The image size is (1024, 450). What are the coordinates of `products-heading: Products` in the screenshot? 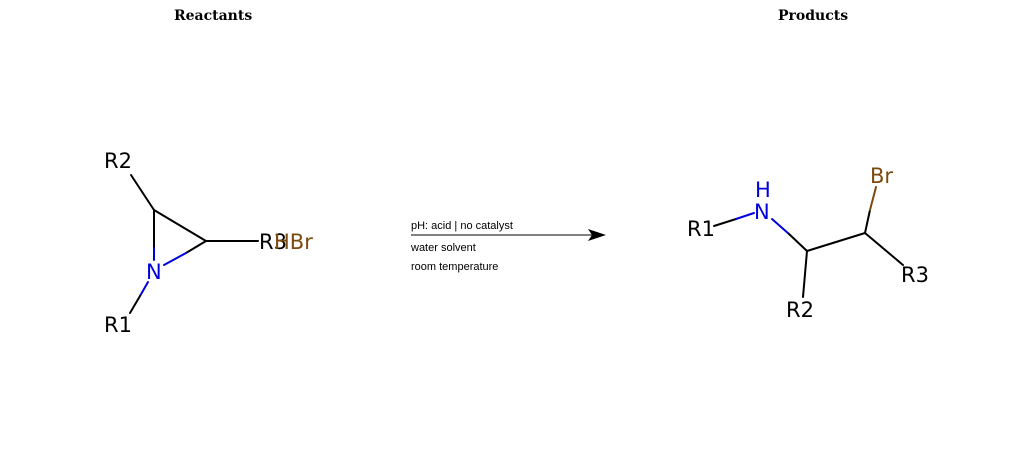 It's located at (813, 16).